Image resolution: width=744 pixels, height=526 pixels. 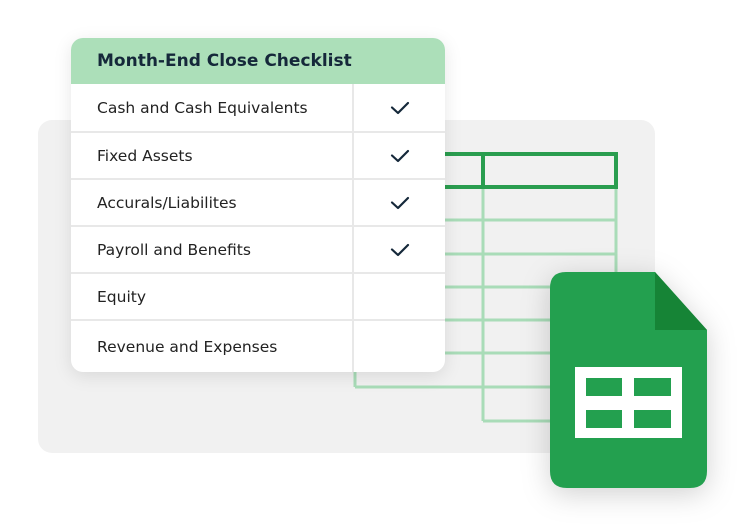 What do you see at coordinates (212, 296) in the screenshot?
I see `checklist-item-label: Equity` at bounding box center [212, 296].